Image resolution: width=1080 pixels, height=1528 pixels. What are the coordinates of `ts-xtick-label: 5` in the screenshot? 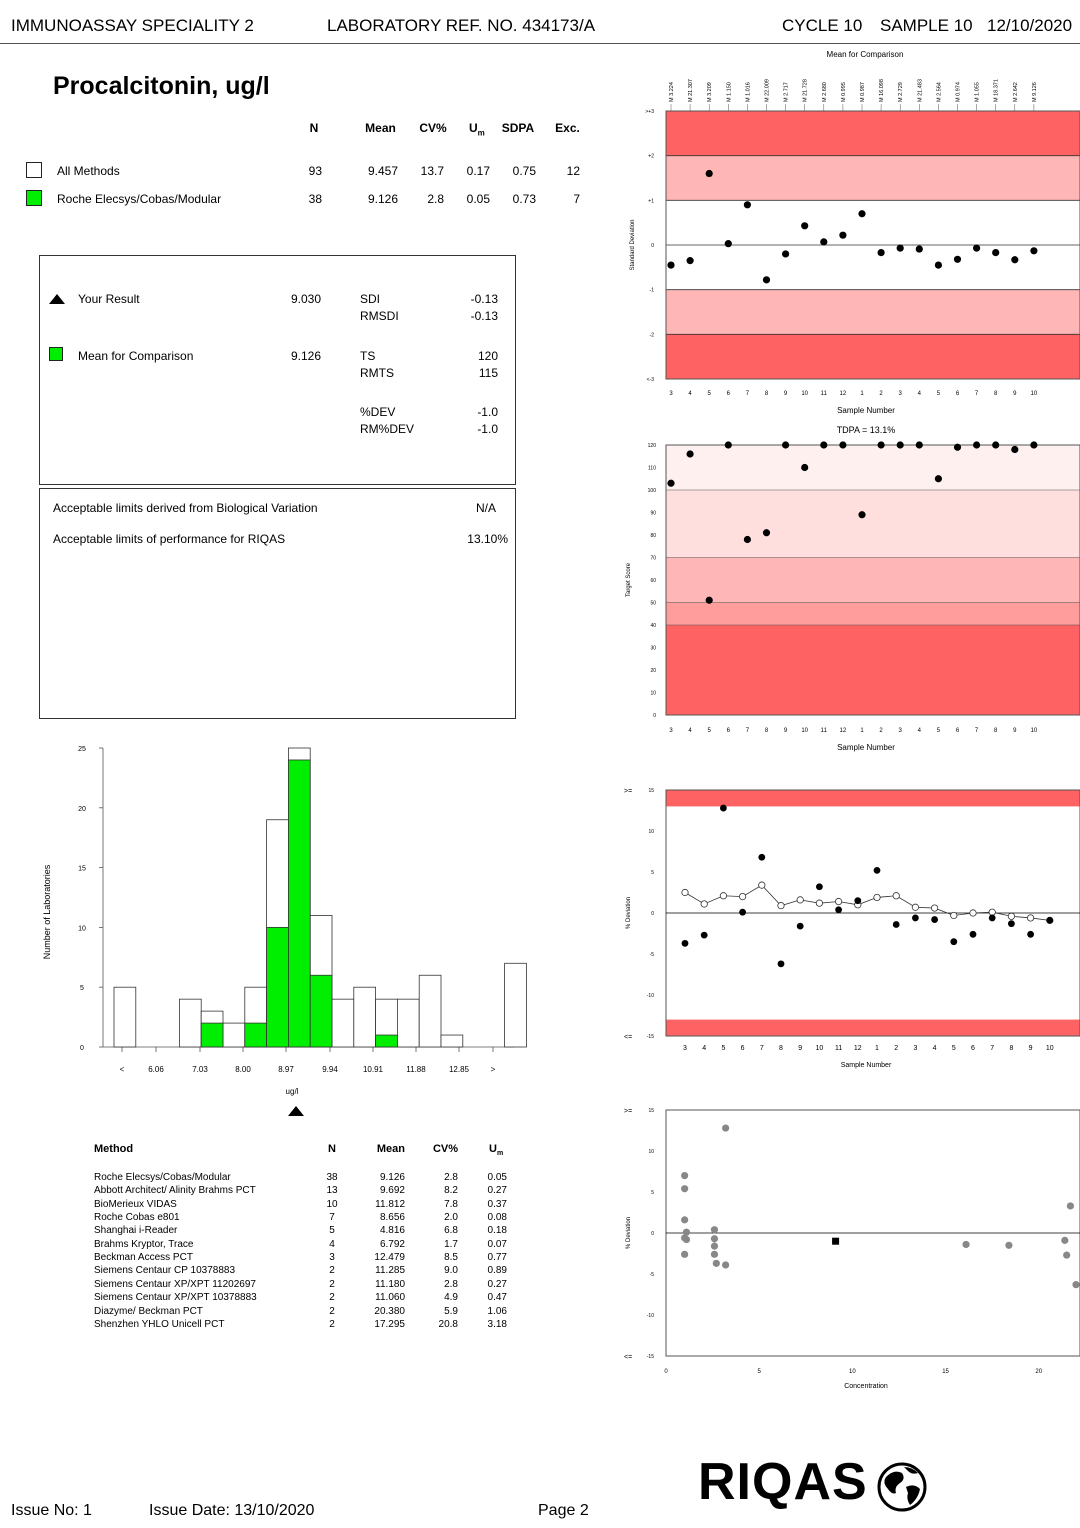 It's located at (939, 731).